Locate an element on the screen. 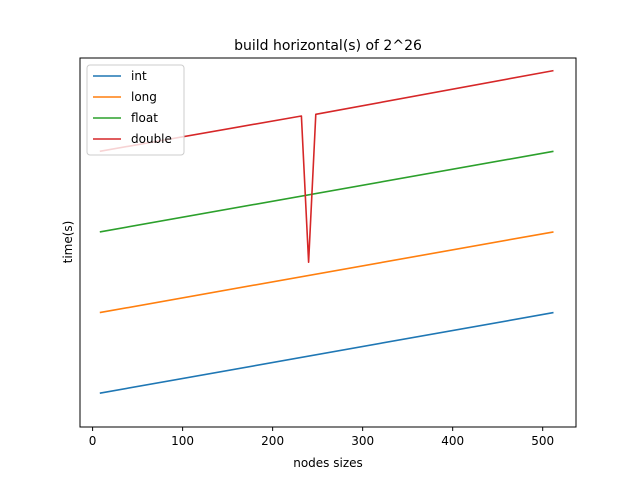 Image resolution: width=640 pixels, height=480 pixels. legend-label-int: int is located at coordinates (139, 76).